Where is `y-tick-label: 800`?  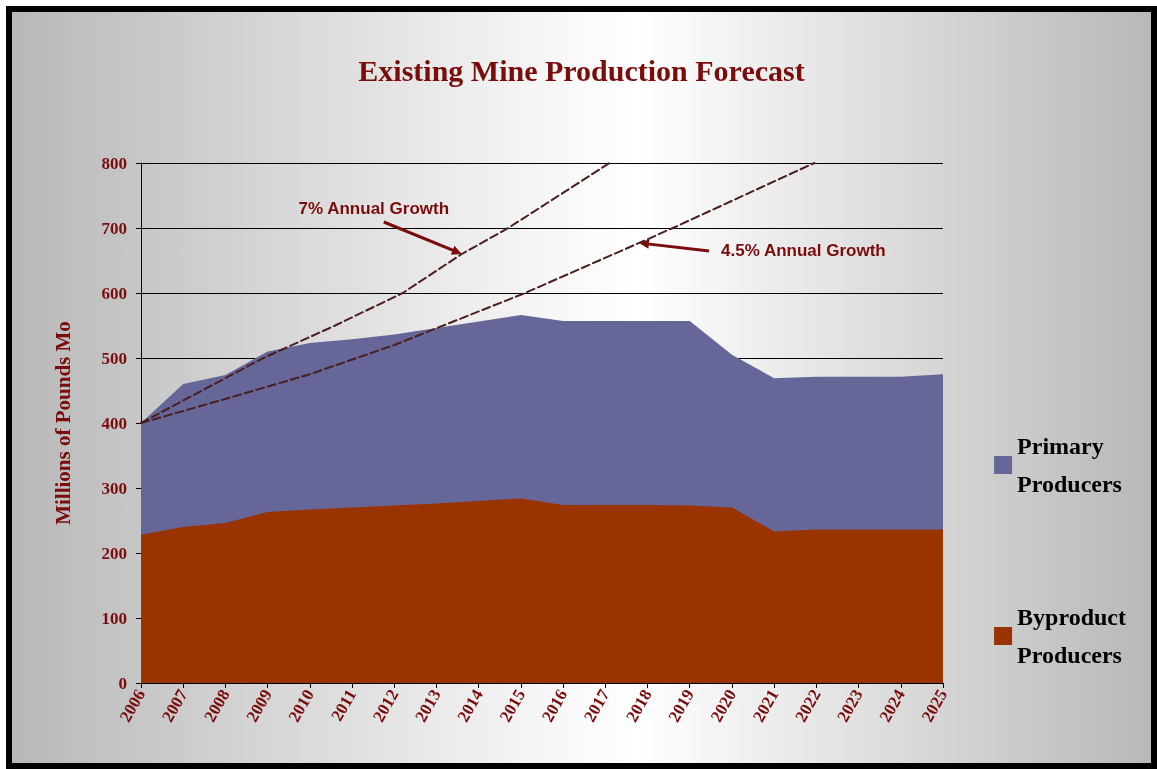
y-tick-label: 800 is located at coordinates (114, 163).